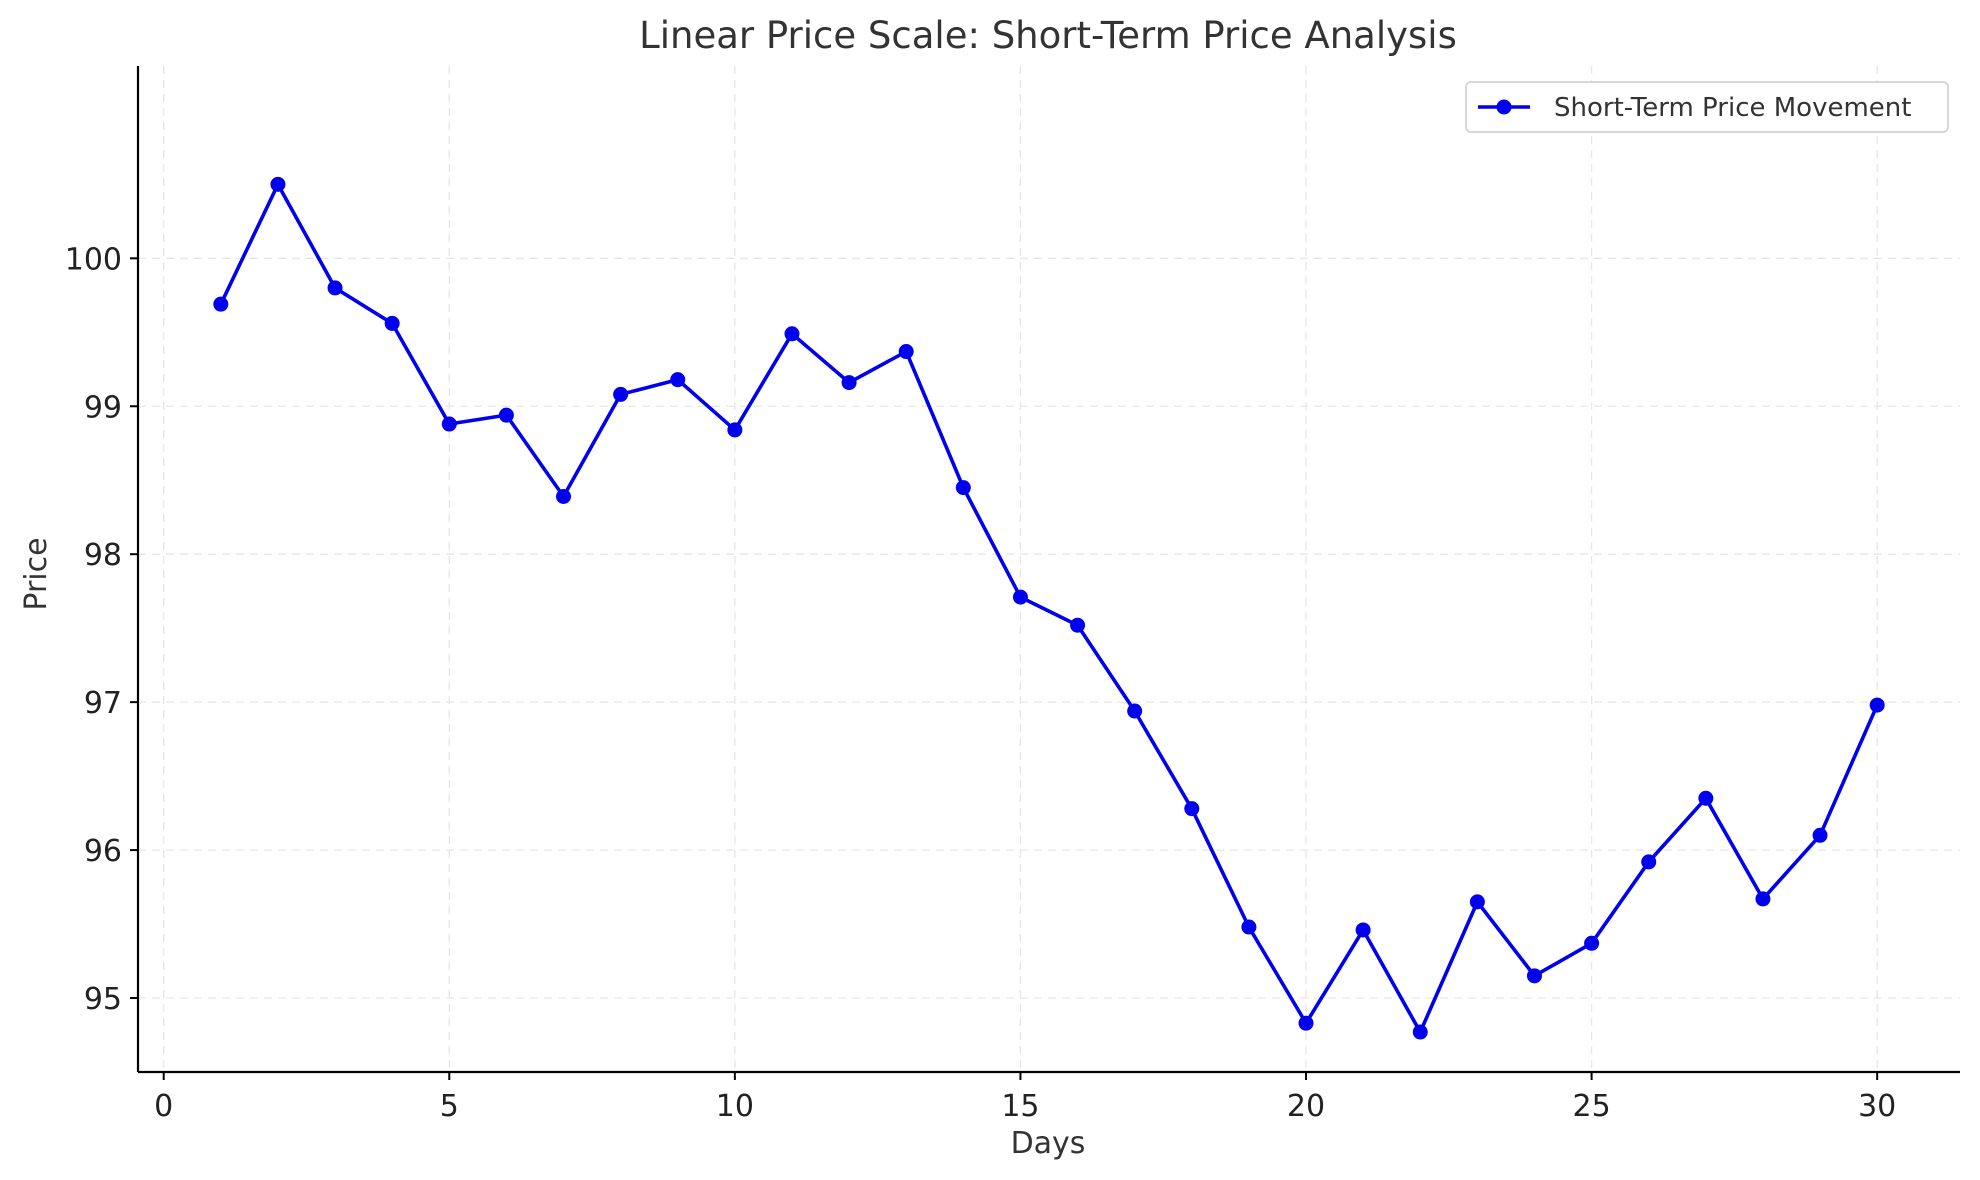  What do you see at coordinates (1592, 1106) in the screenshot?
I see `x-tick-label: 25` at bounding box center [1592, 1106].